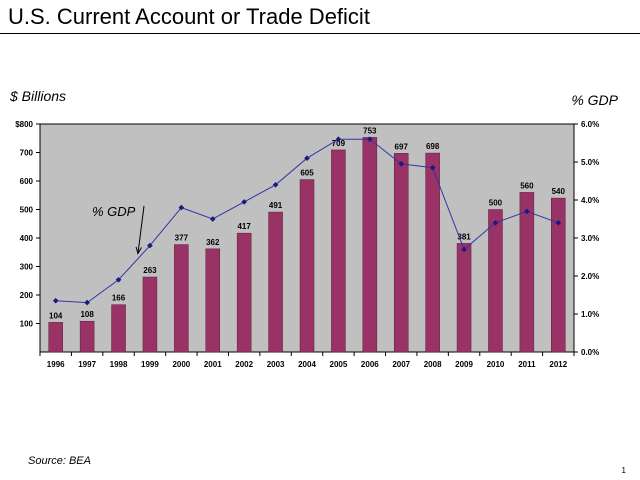 The image size is (640, 480). I want to click on bar-data-label: 381, so click(464, 236).